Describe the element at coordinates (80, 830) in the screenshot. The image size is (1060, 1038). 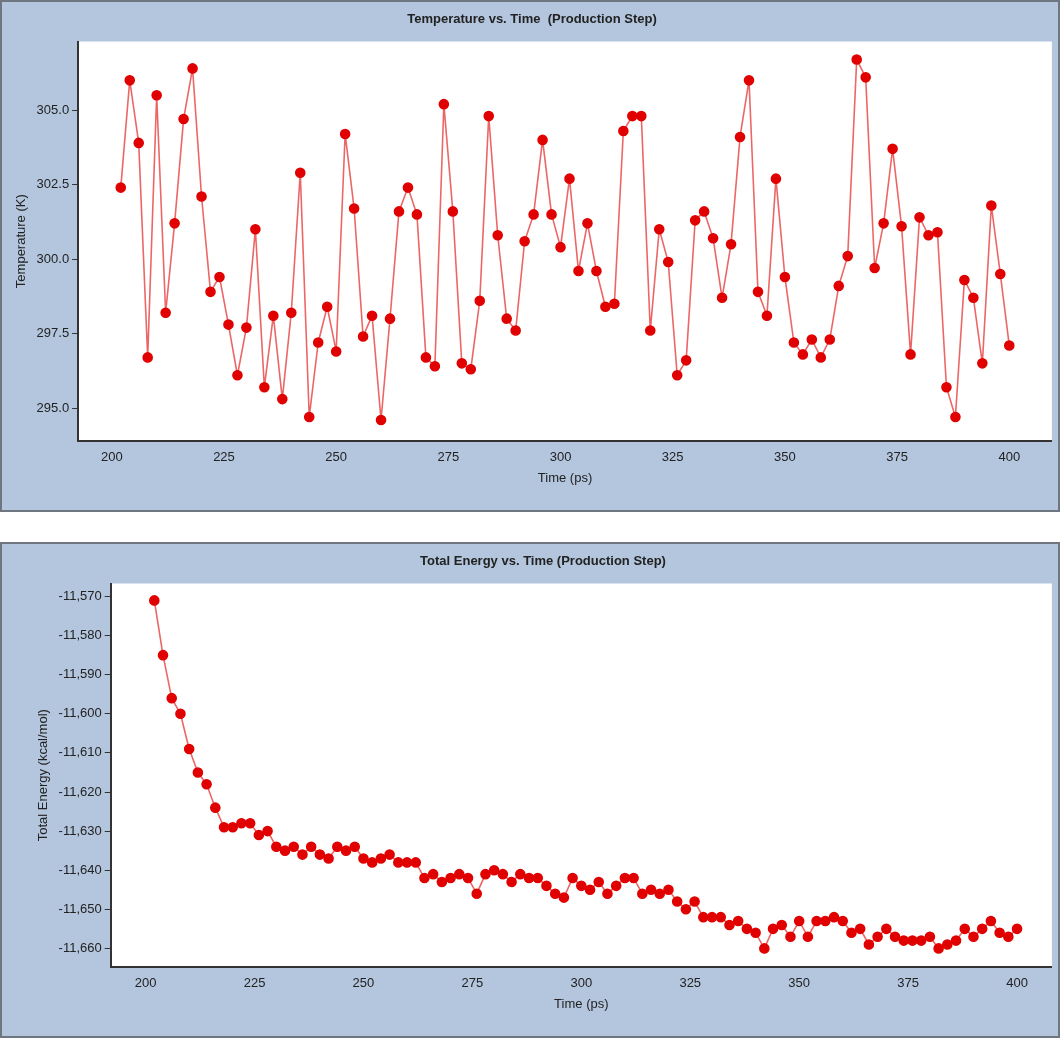
I see `y-tick-label: -11,630` at that location.